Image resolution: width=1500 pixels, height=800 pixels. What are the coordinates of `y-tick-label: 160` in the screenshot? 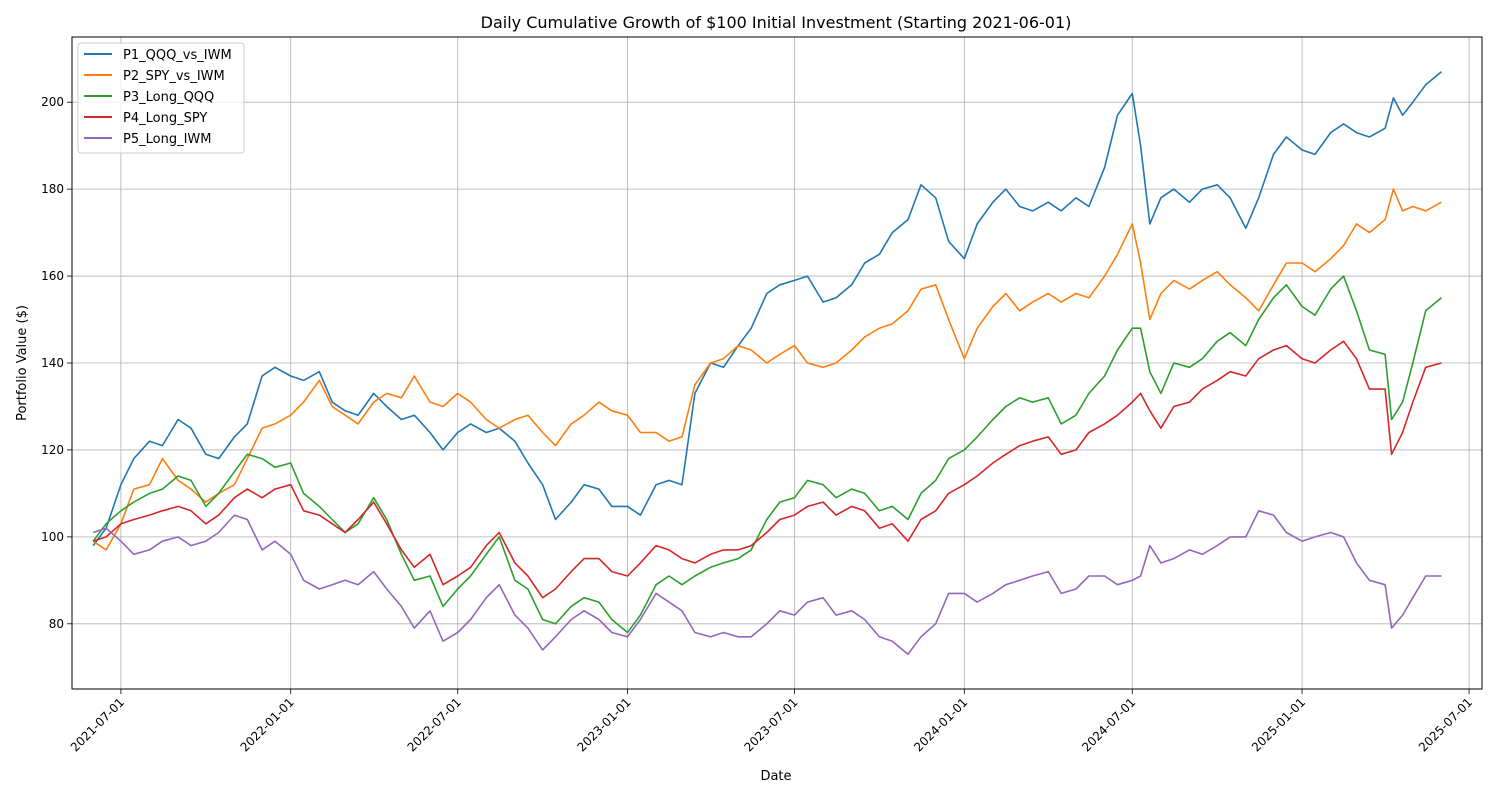 It's located at (52, 276).